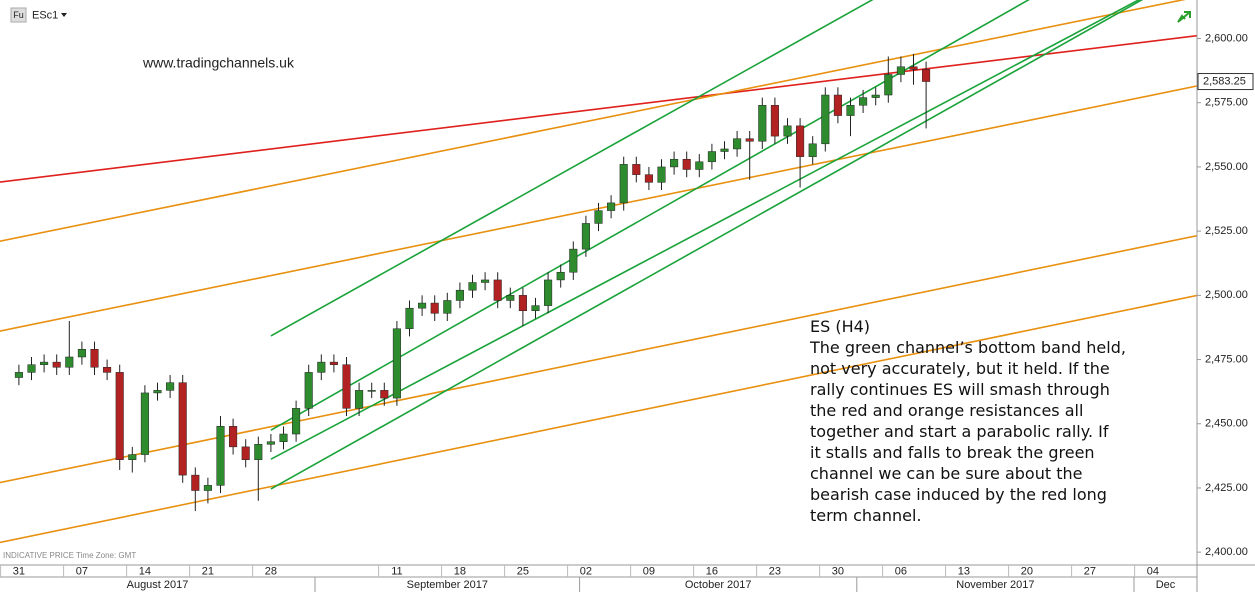 This screenshot has width=1255, height=597. Describe the element at coordinates (838, 571) in the screenshot. I see `x-tick-label: 30` at that location.